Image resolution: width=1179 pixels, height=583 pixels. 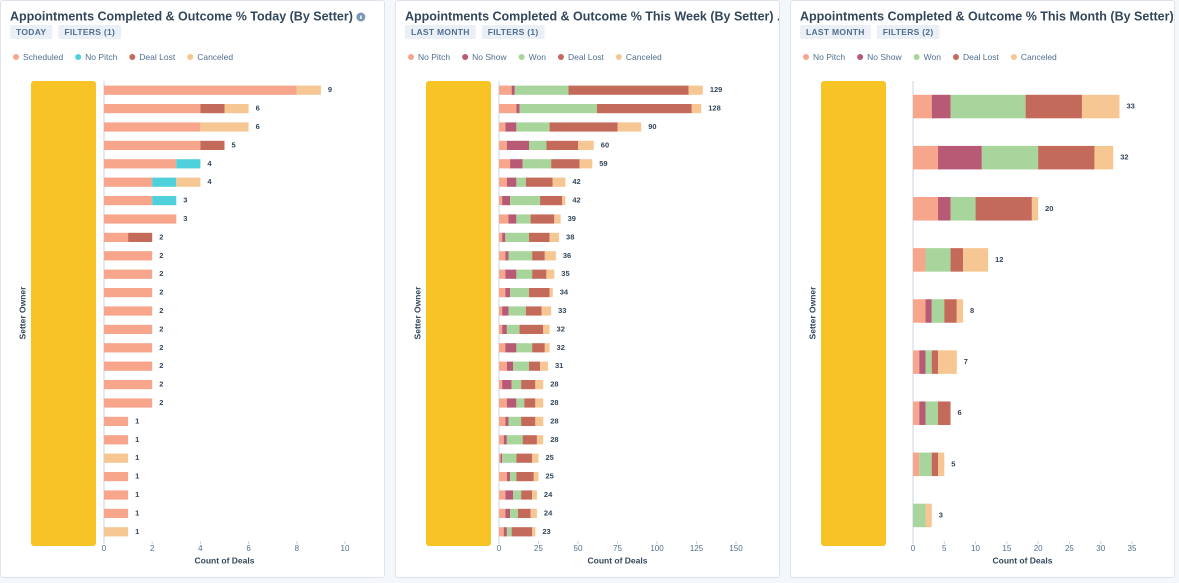 I want to click on total-label: 38, so click(x=570, y=236).